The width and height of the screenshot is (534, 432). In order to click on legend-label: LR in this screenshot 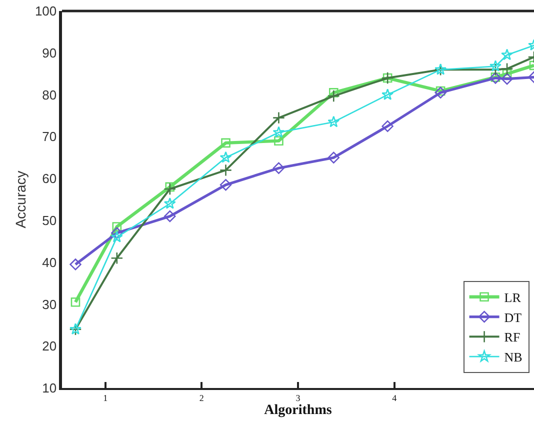, I will do `click(513, 297)`.